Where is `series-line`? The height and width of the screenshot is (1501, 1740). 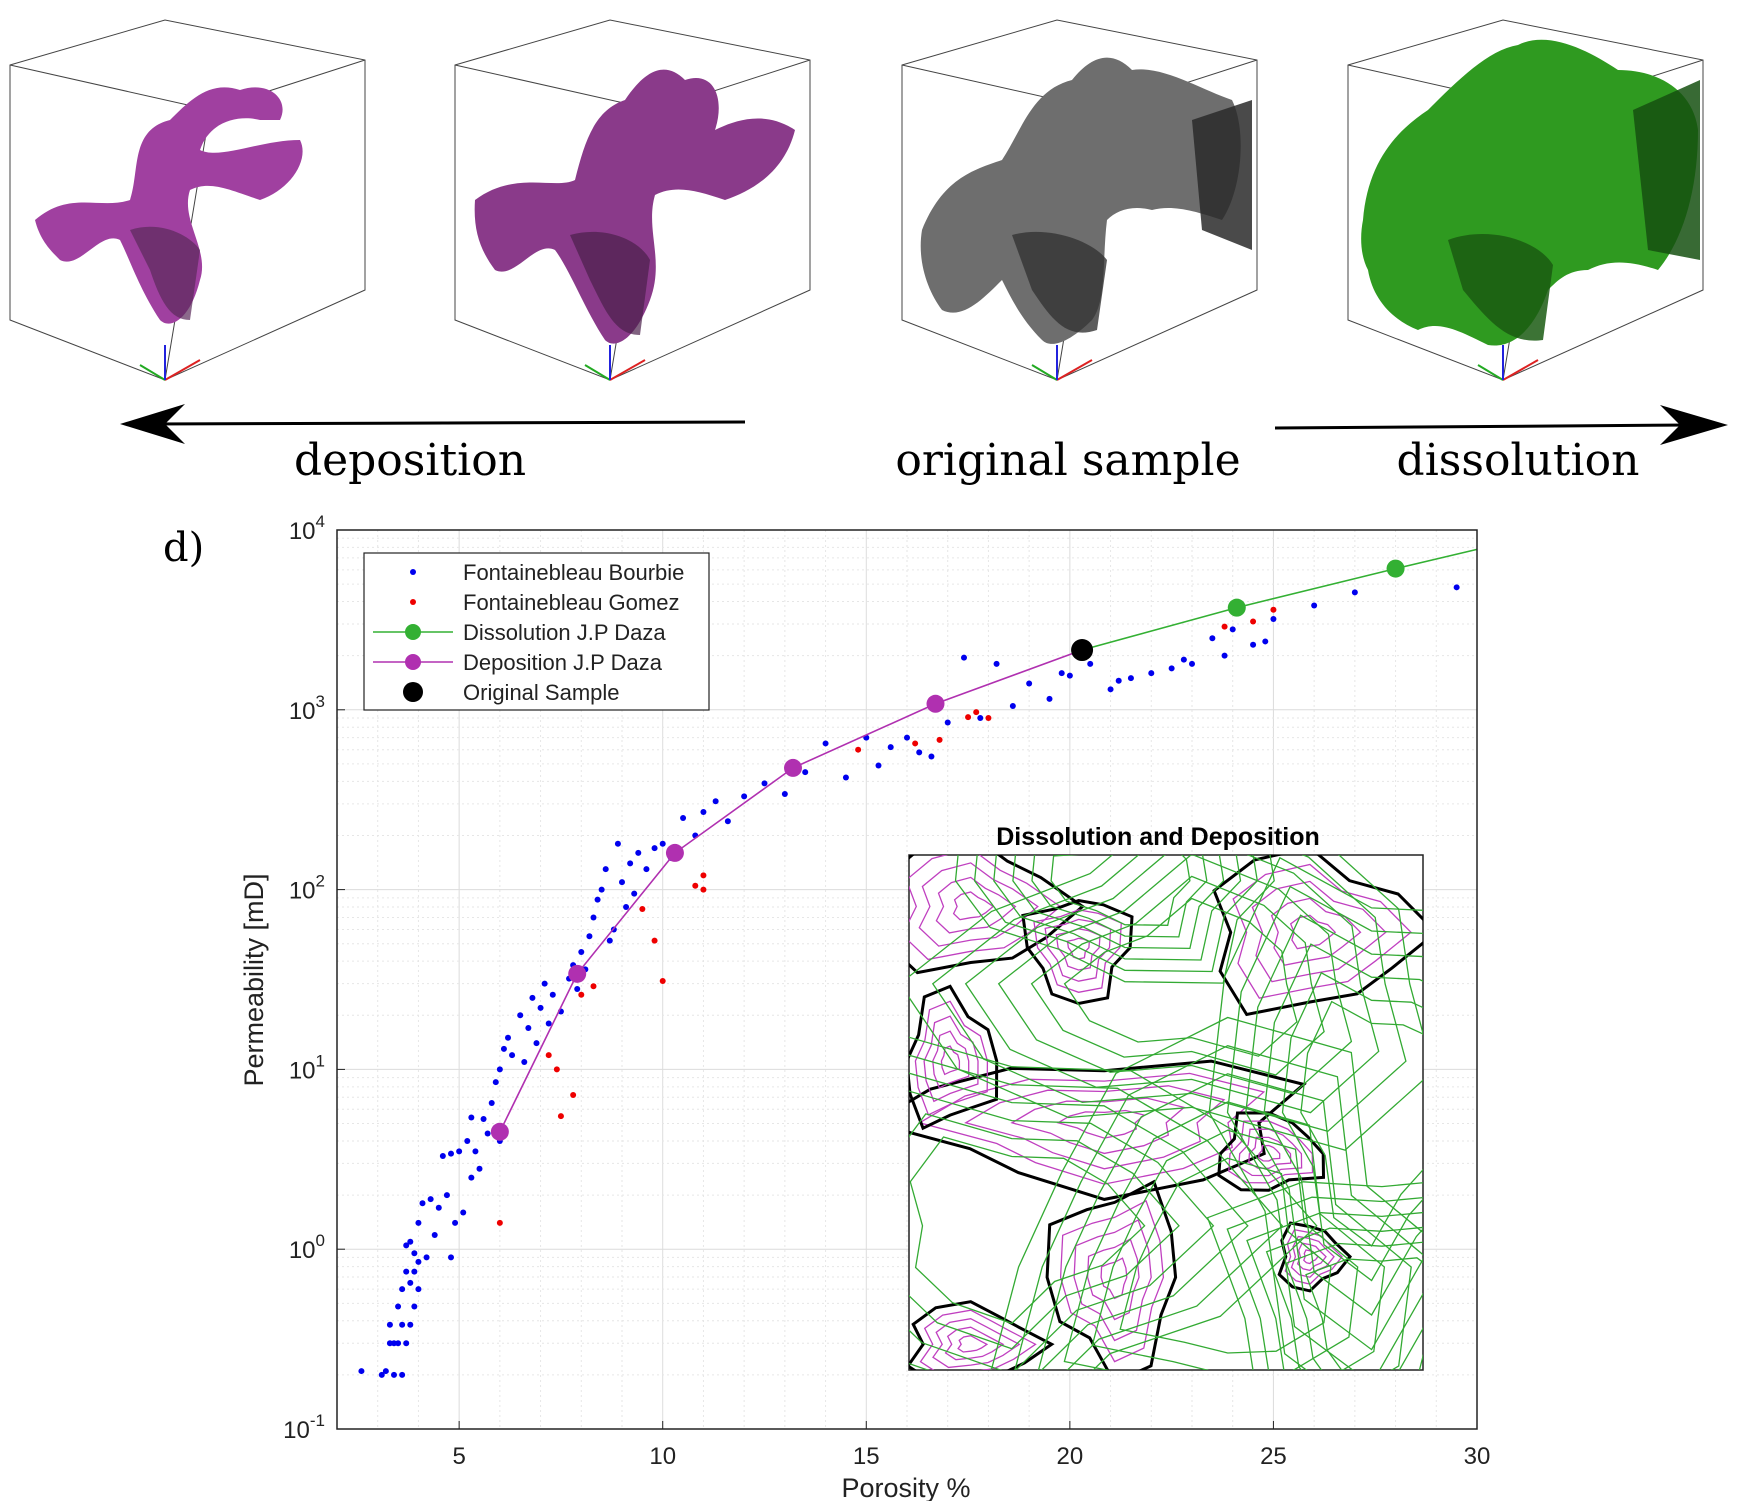 series-line is located at coordinates (791, 891).